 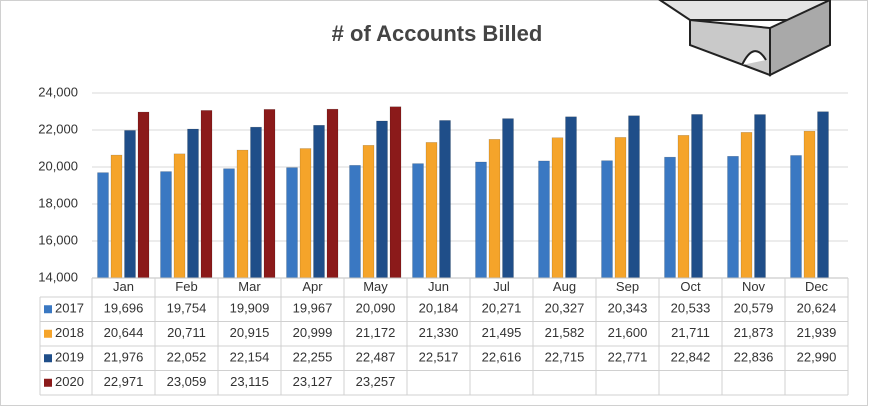 What do you see at coordinates (754, 357) in the screenshot?
I see `table-cell: 22,836` at bounding box center [754, 357].